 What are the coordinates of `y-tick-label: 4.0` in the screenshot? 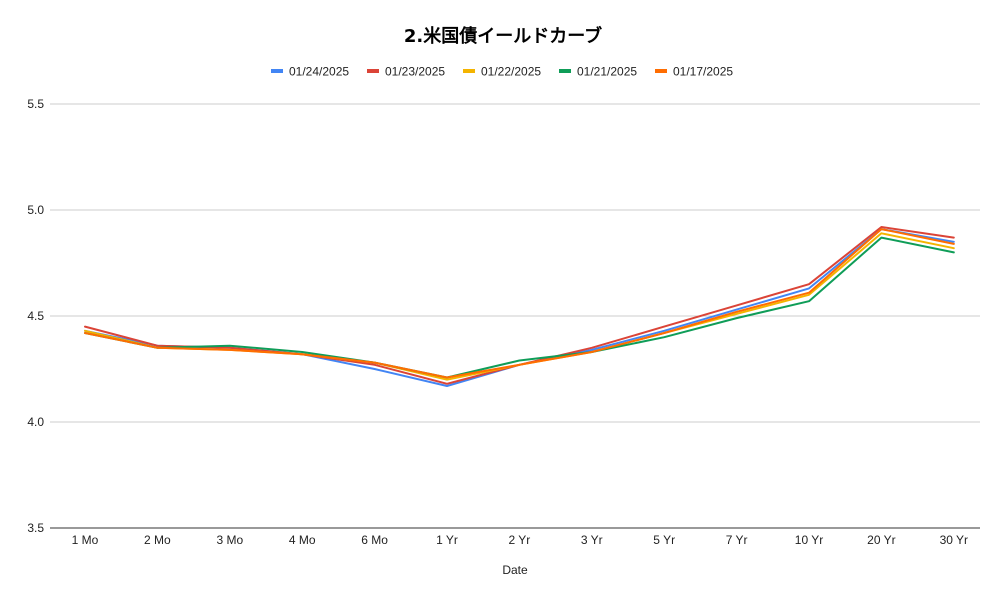 It's located at (35, 422).